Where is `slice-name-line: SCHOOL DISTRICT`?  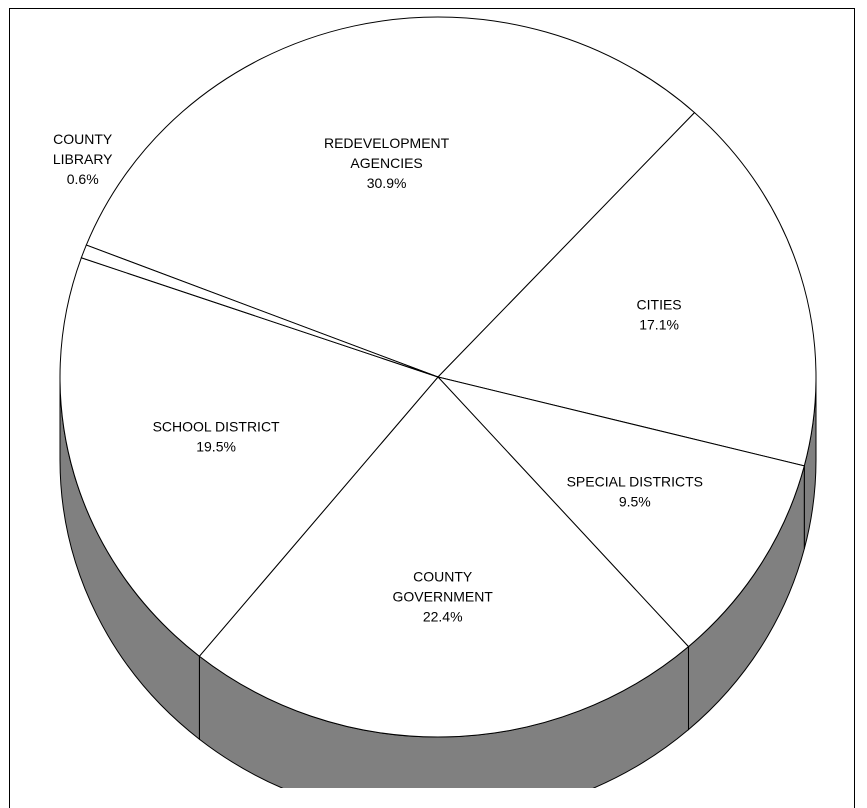
slice-name-line: SCHOOL DISTRICT is located at coordinates (216, 427).